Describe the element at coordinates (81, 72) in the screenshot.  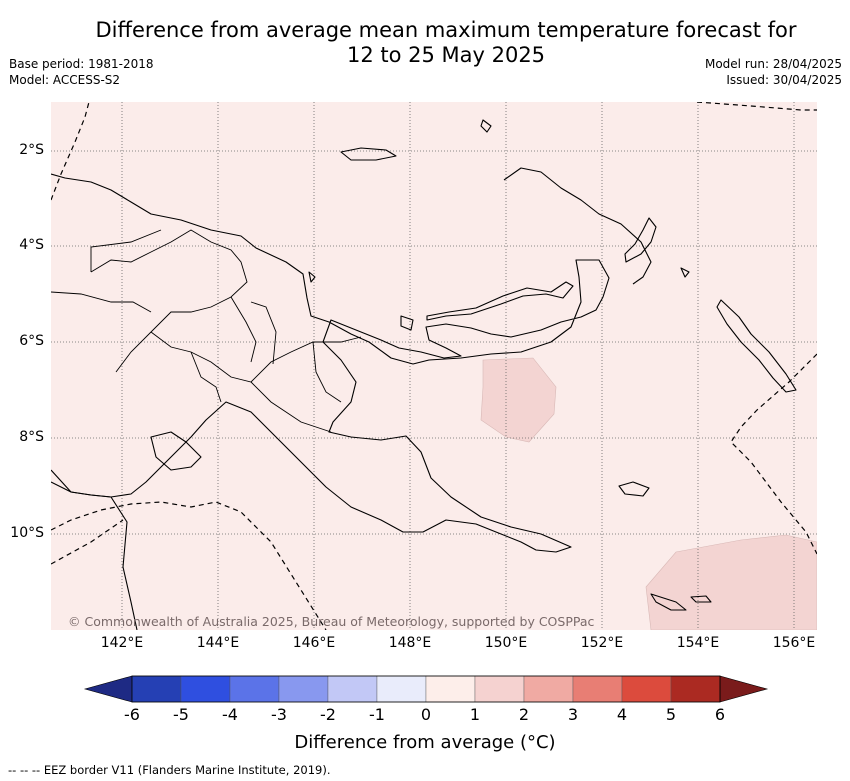
I see `meta-left: Base period: 1981-2018 Model: ACCESS-S2` at that location.